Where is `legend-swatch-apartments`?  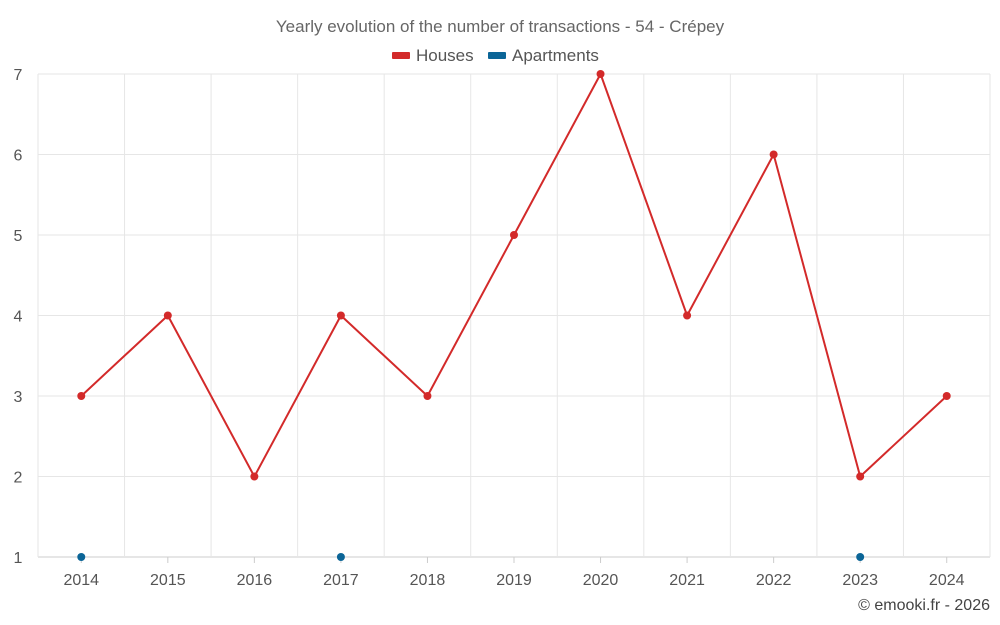 legend-swatch-apartments is located at coordinates (497, 55).